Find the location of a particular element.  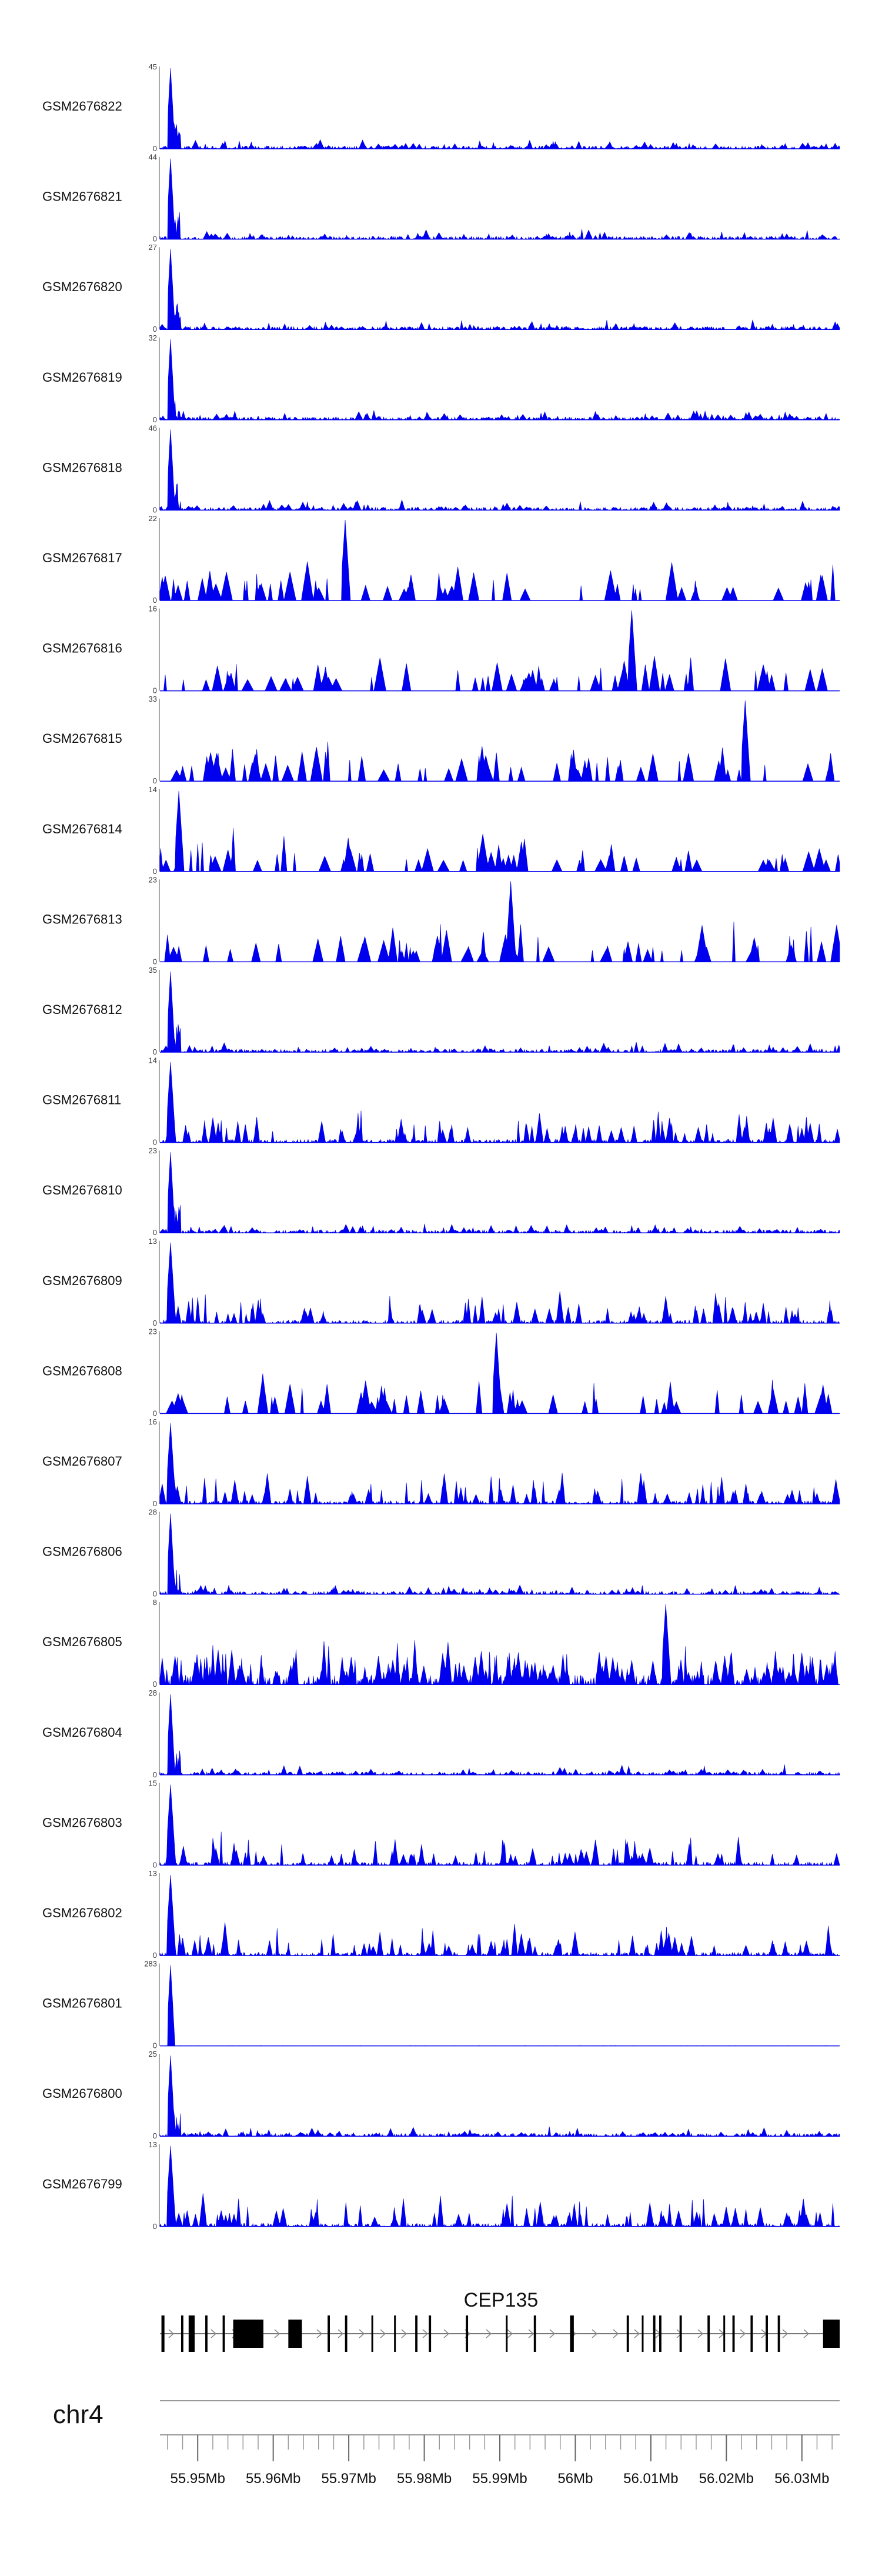

axis-tick-label: 56Mb is located at coordinates (575, 2479).